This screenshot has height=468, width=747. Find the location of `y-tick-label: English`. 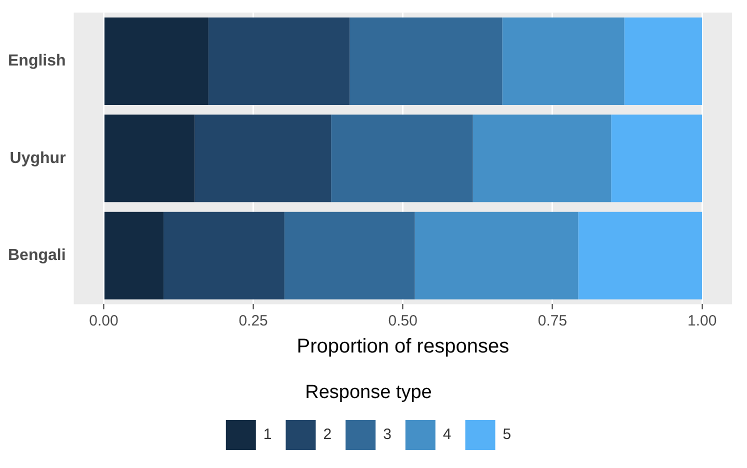

y-tick-label: English is located at coordinates (37, 61).